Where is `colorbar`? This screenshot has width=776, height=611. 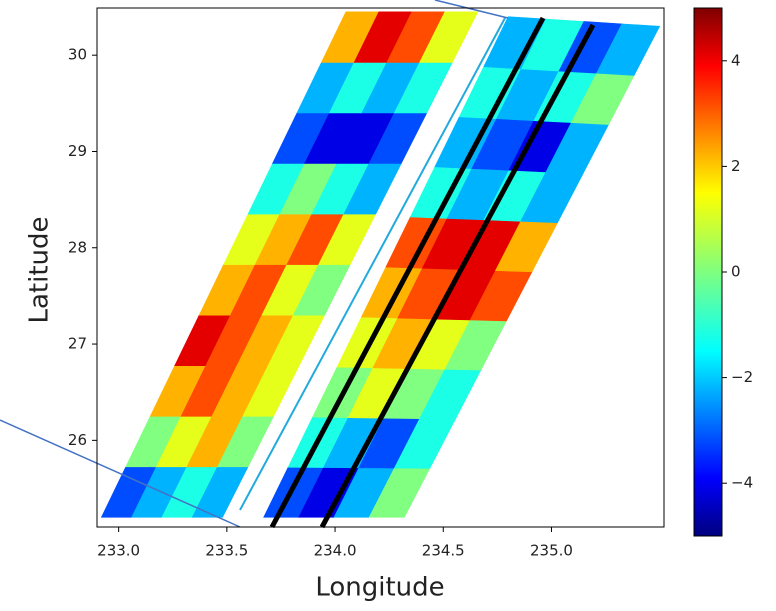 colorbar is located at coordinates (708, 272).